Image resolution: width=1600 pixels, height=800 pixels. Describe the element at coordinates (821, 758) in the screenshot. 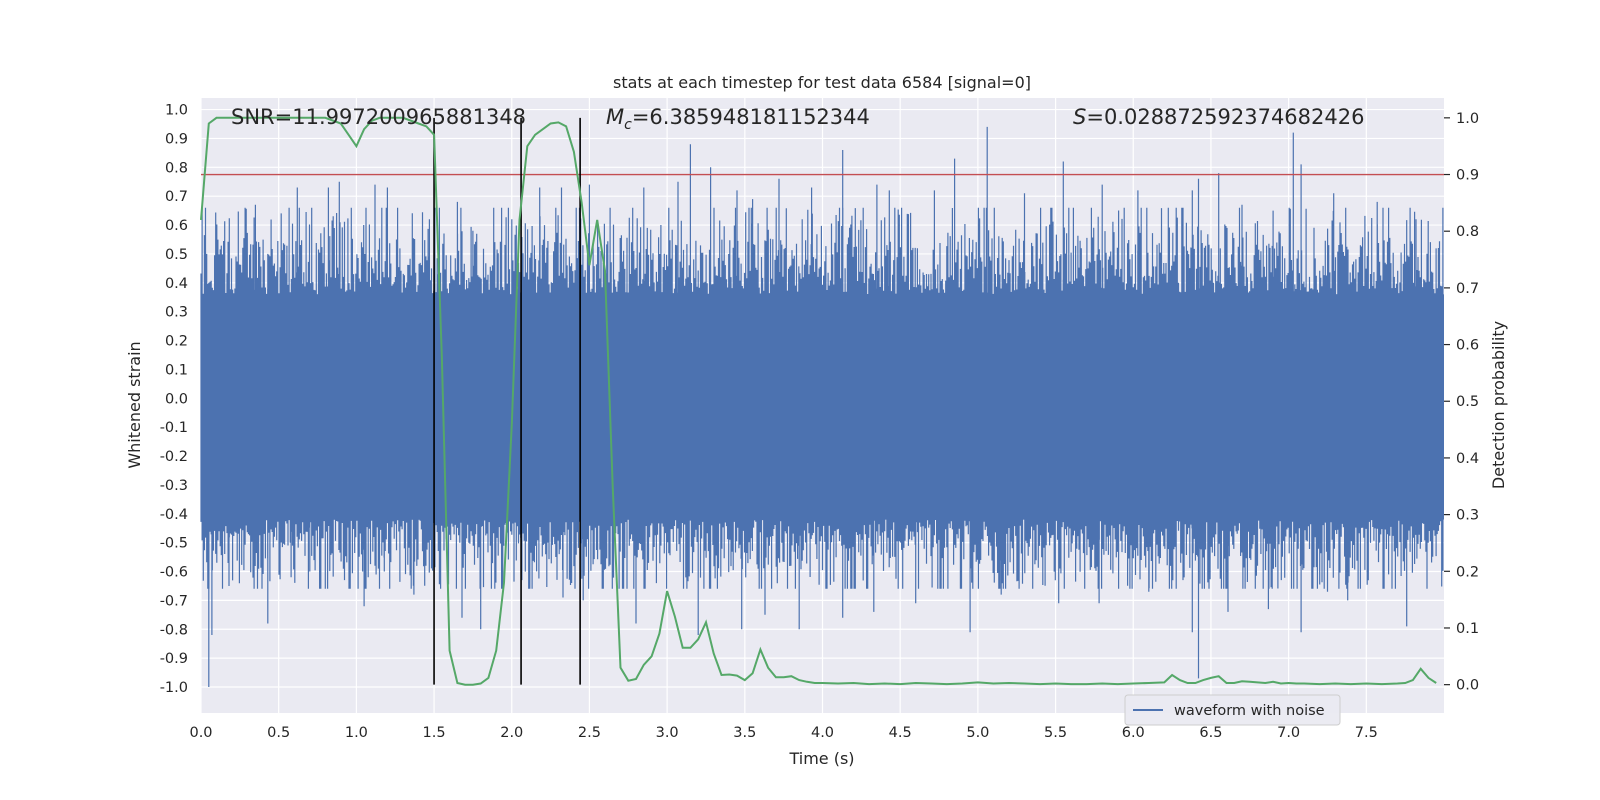

I see `x-axis-label: Time (s)` at that location.